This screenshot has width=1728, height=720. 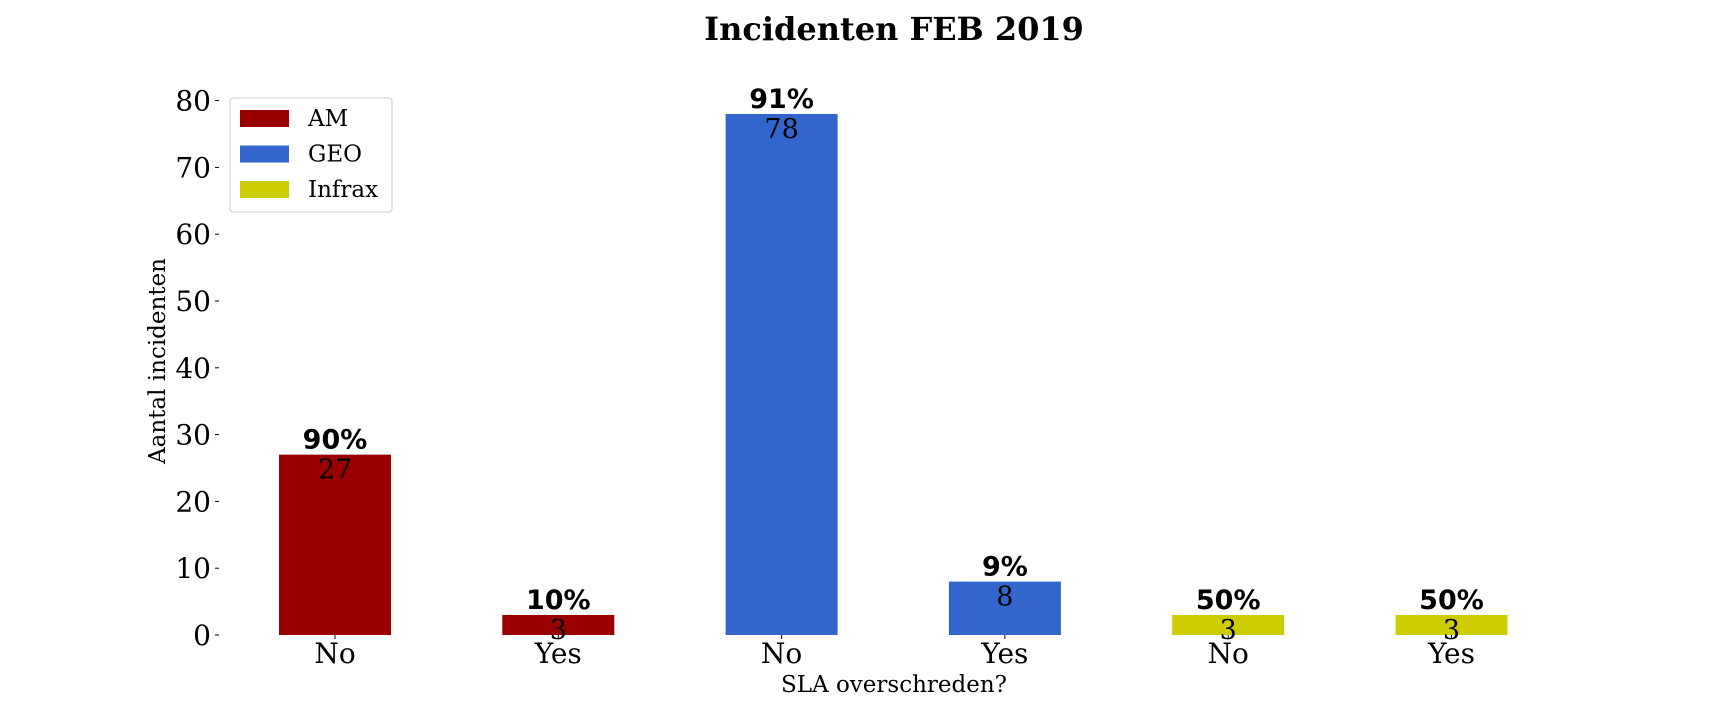 What do you see at coordinates (335, 470) in the screenshot?
I see `bar-value-label: 27` at bounding box center [335, 470].